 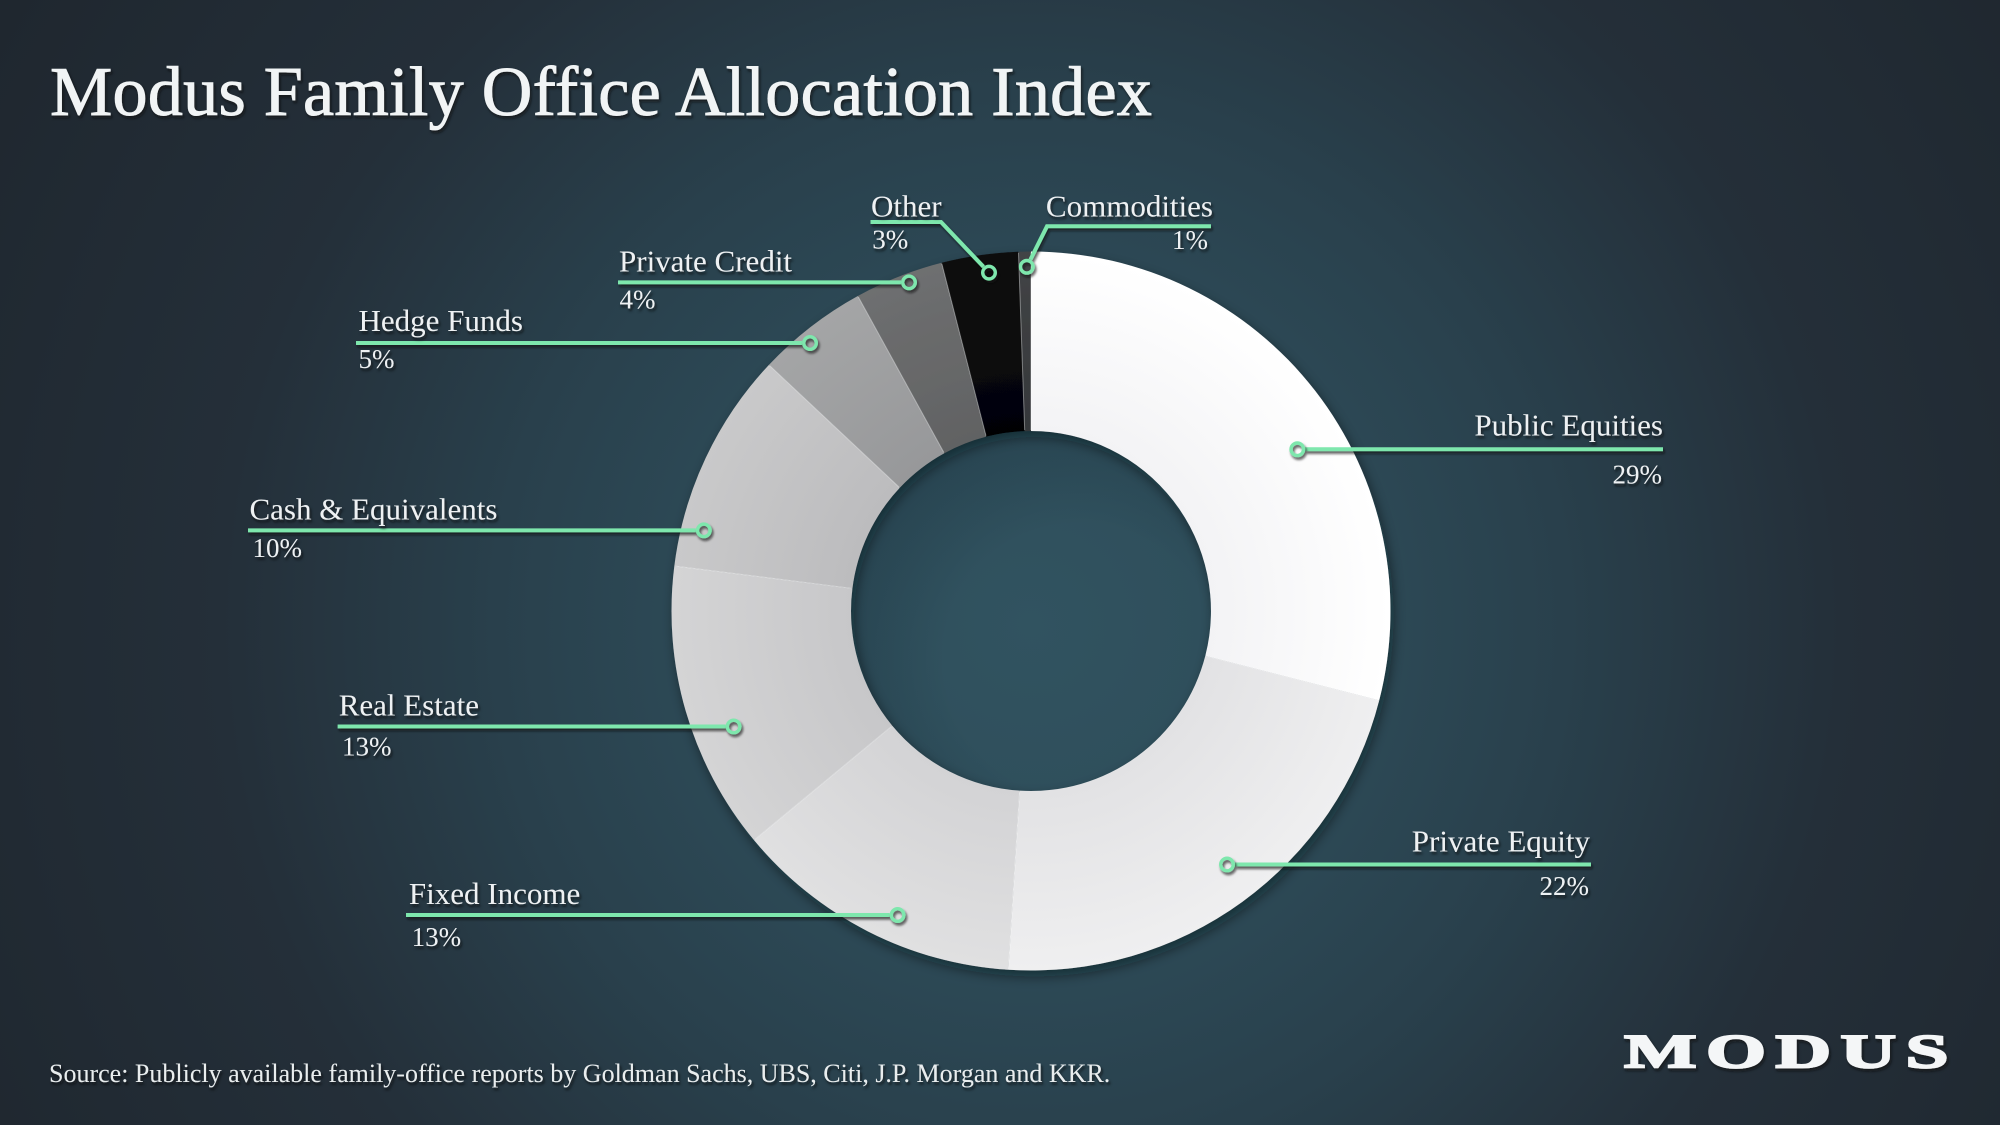 I want to click on svg-text: 29%, so click(x=1638, y=475).